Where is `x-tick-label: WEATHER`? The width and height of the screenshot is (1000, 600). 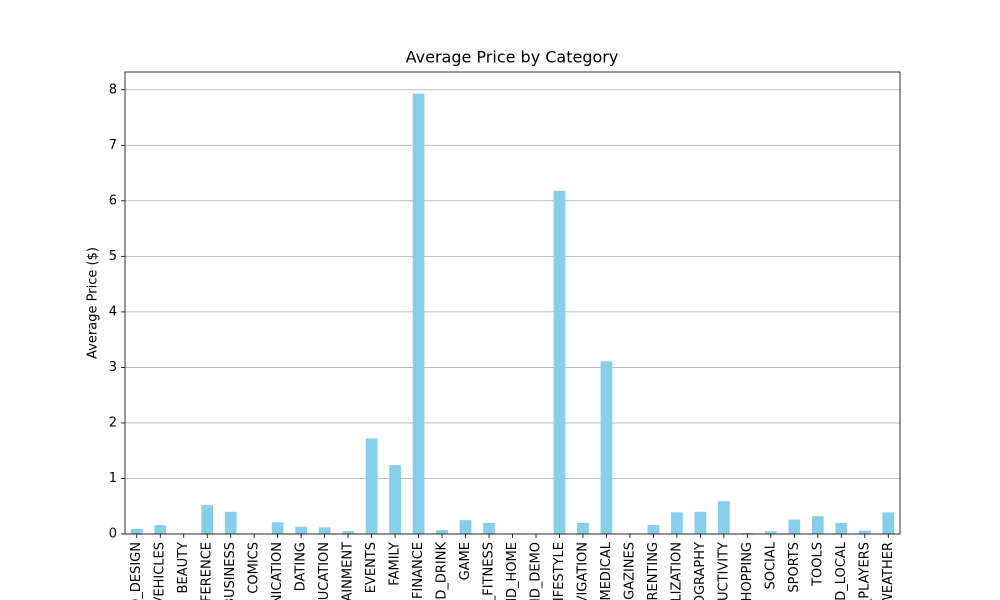
x-tick-label: WEATHER is located at coordinates (888, 571).